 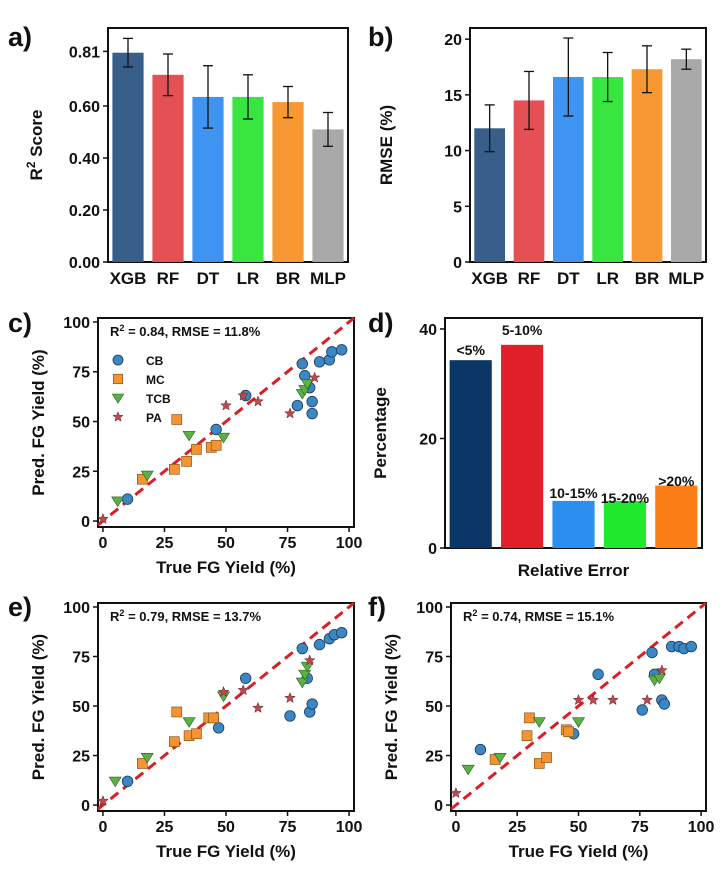 What do you see at coordinates (158, 399) in the screenshot?
I see `legend-label: TCB` at bounding box center [158, 399].